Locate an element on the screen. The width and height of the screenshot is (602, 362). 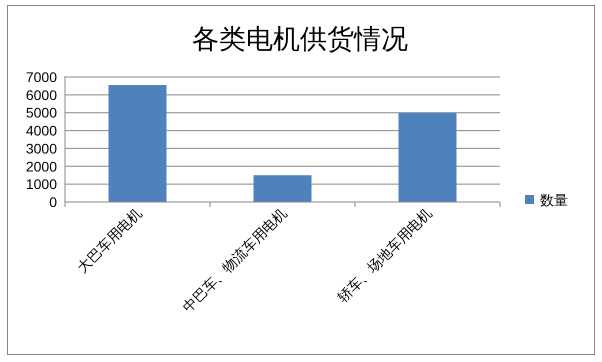
y-tick-label: 3000 is located at coordinates (42, 148).